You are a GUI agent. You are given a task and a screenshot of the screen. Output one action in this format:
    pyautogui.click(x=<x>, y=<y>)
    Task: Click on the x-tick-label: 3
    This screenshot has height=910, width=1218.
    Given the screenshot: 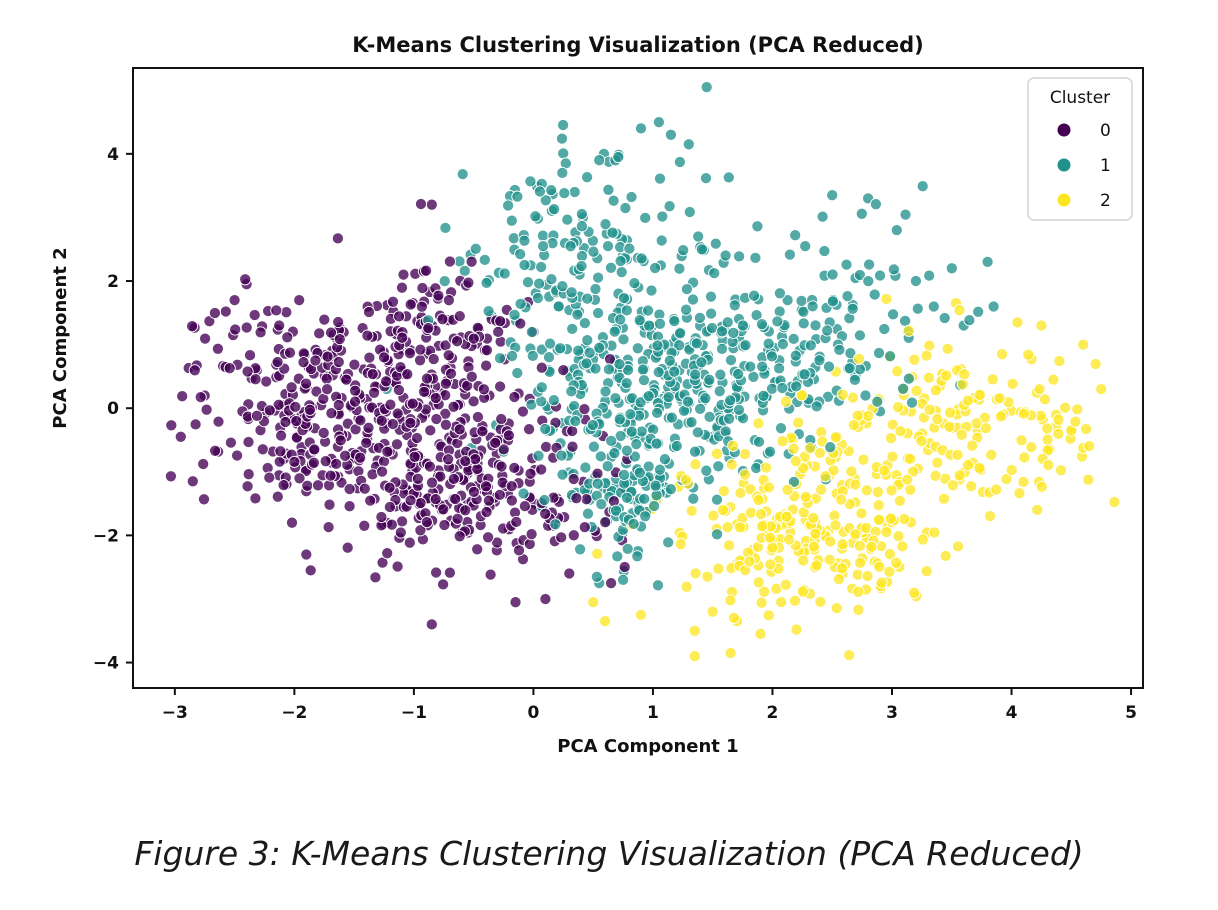 What is the action you would take?
    pyautogui.click(x=892, y=713)
    